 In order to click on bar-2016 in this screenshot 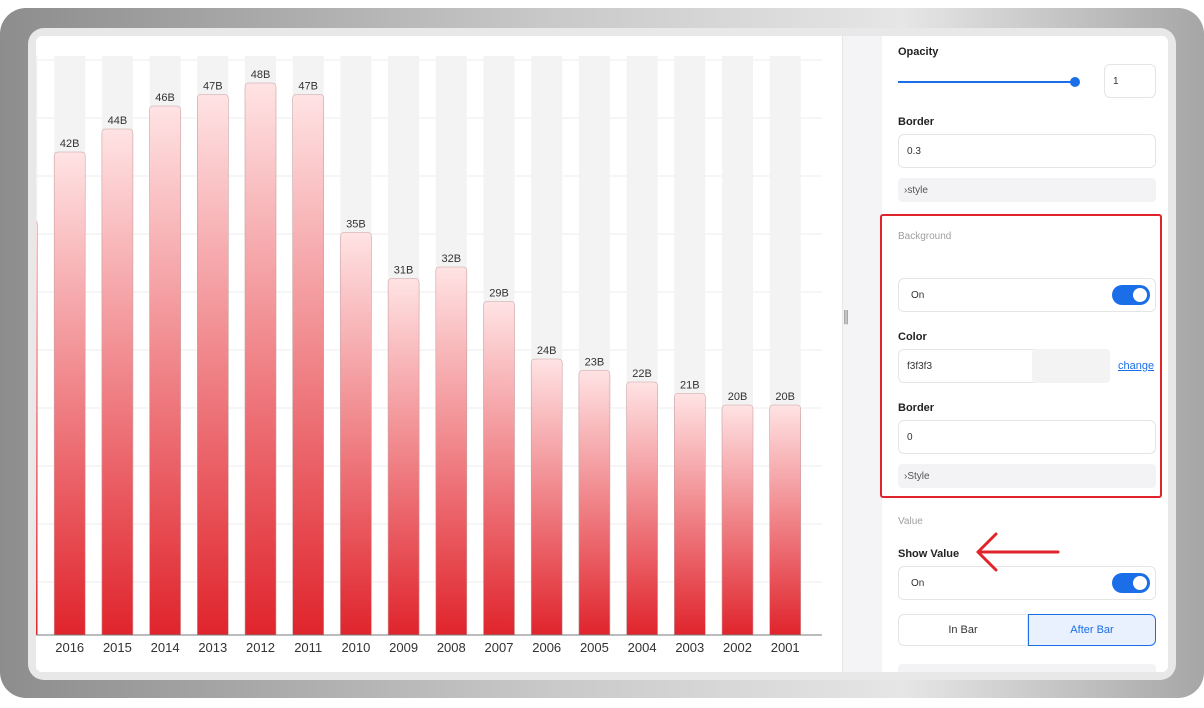, I will do `click(69, 393)`.